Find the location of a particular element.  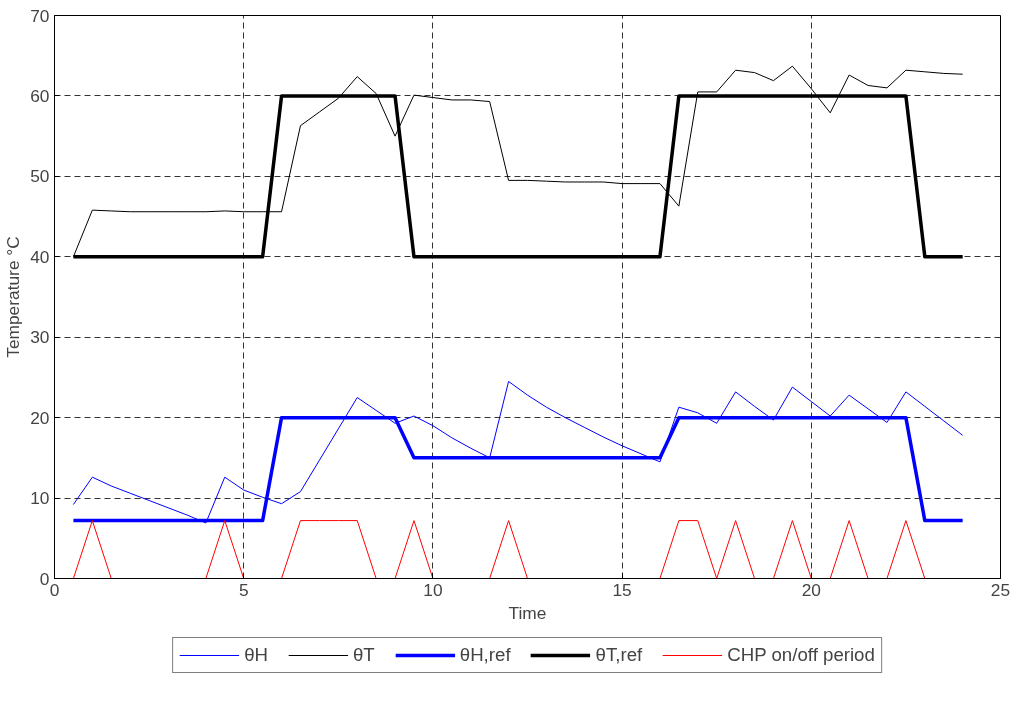

x-tick-label: 25 is located at coordinates (1000, 589).